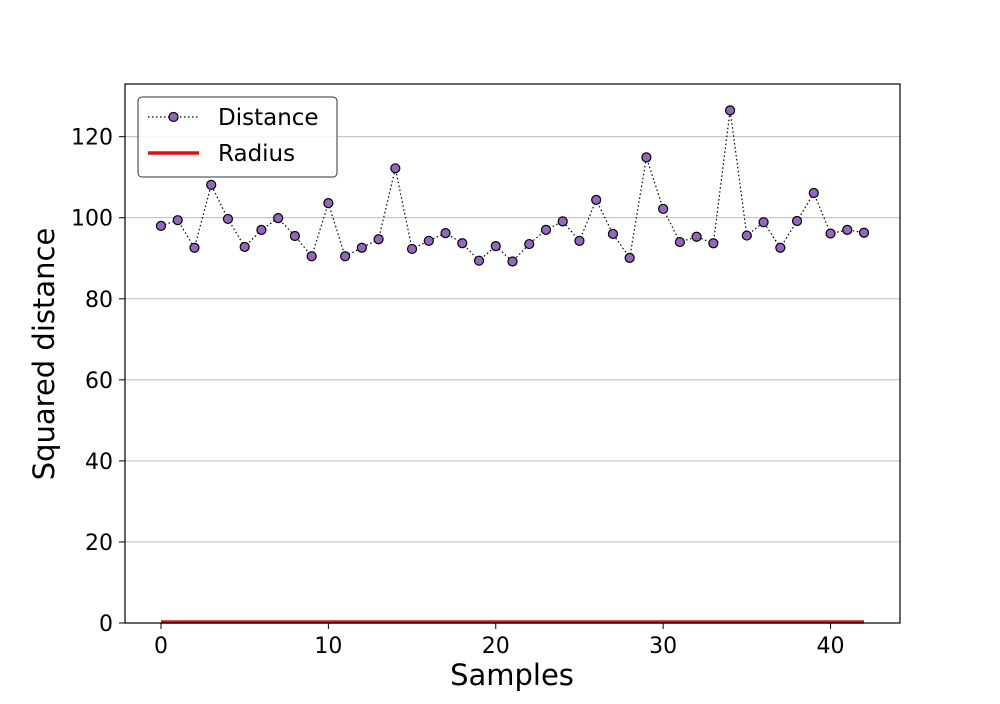 The width and height of the screenshot is (1000, 704). Describe the element at coordinates (831, 646) in the screenshot. I see `x-tick-label: 40` at that location.